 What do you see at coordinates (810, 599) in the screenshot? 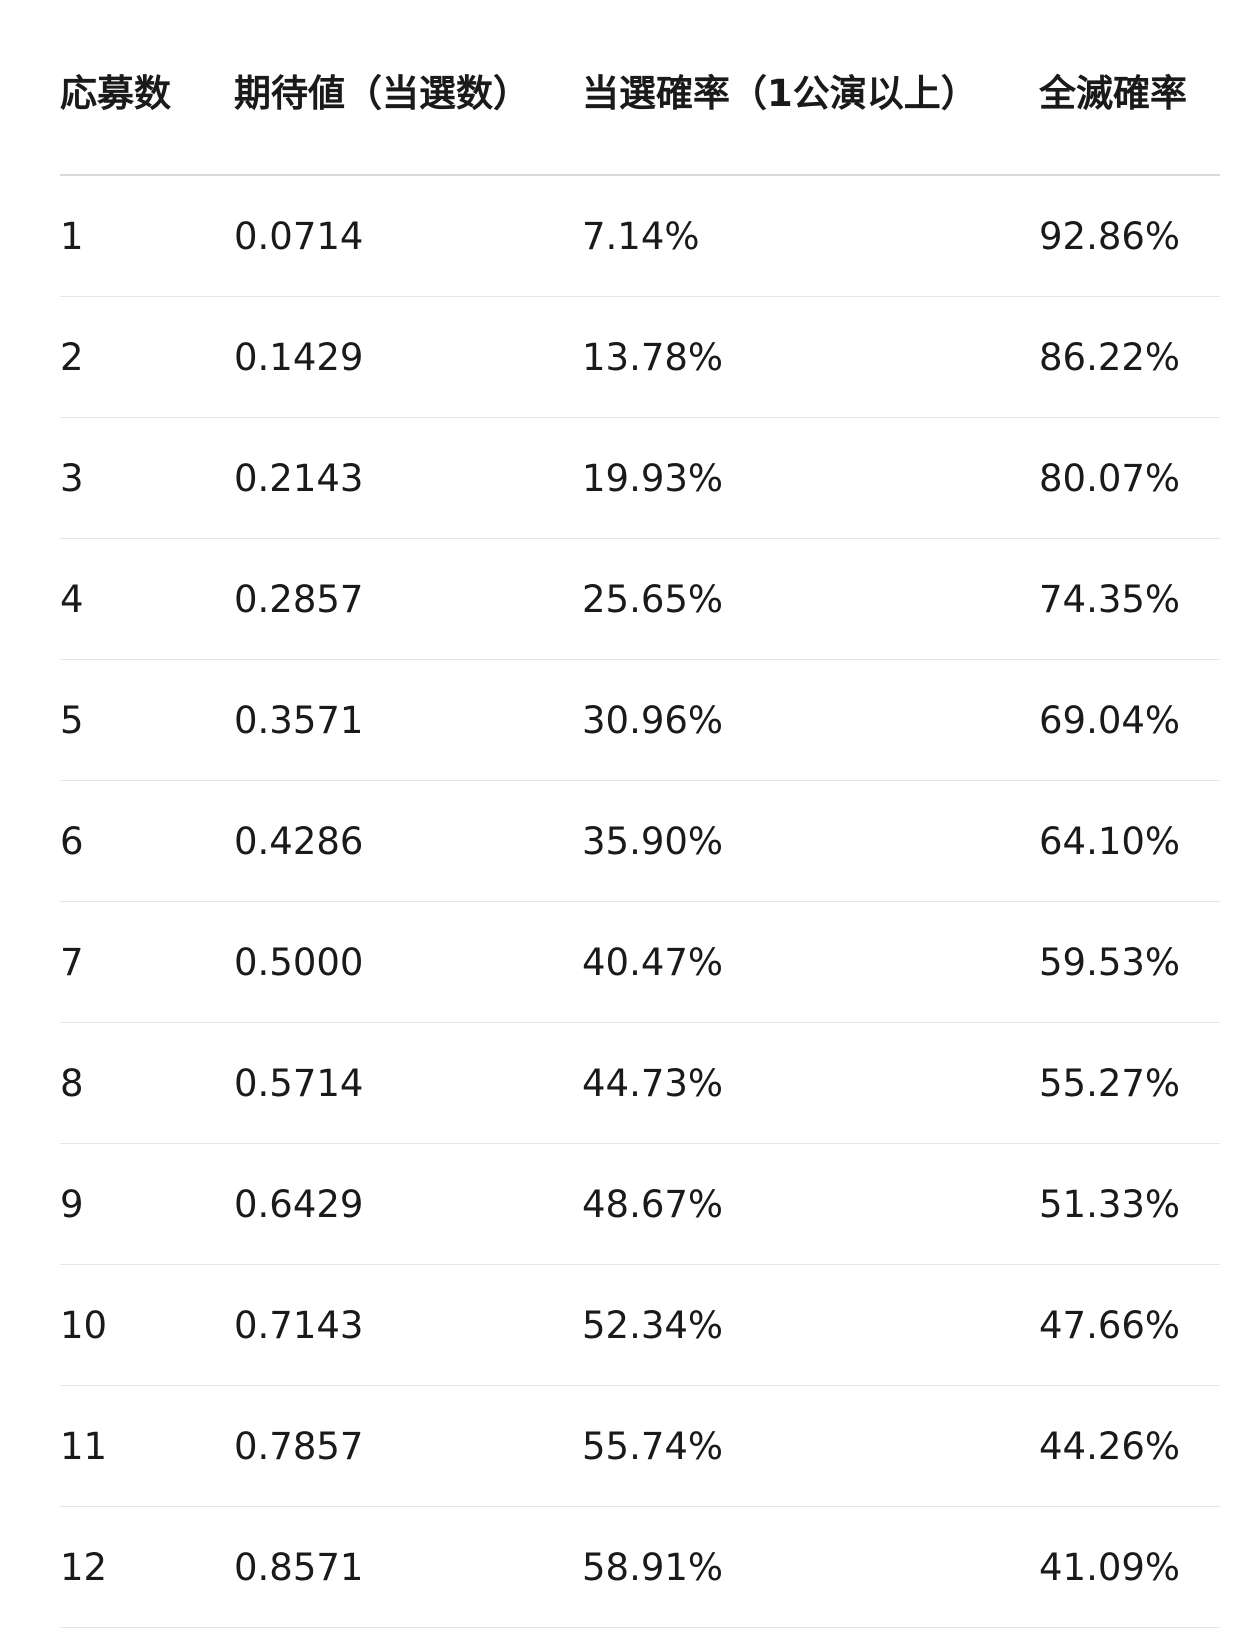
I see `table-cell: 25.65%` at bounding box center [810, 599].